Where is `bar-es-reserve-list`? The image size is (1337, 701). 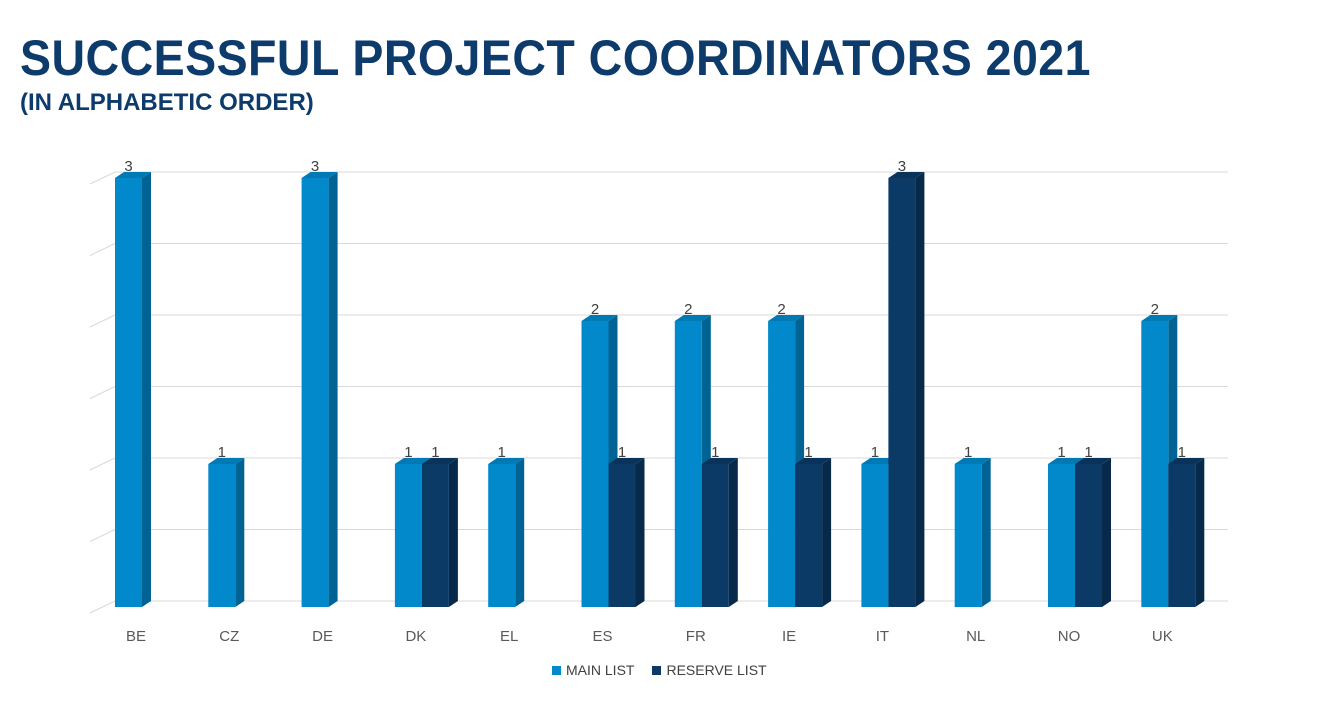 bar-es-reserve-list is located at coordinates (626, 532).